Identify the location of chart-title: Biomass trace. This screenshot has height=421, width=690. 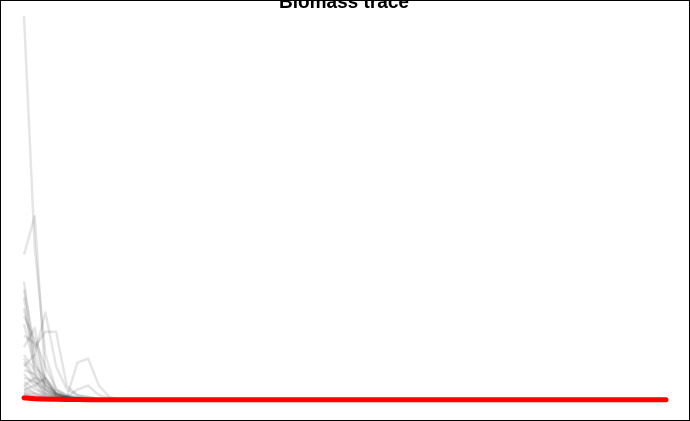
(344, 6).